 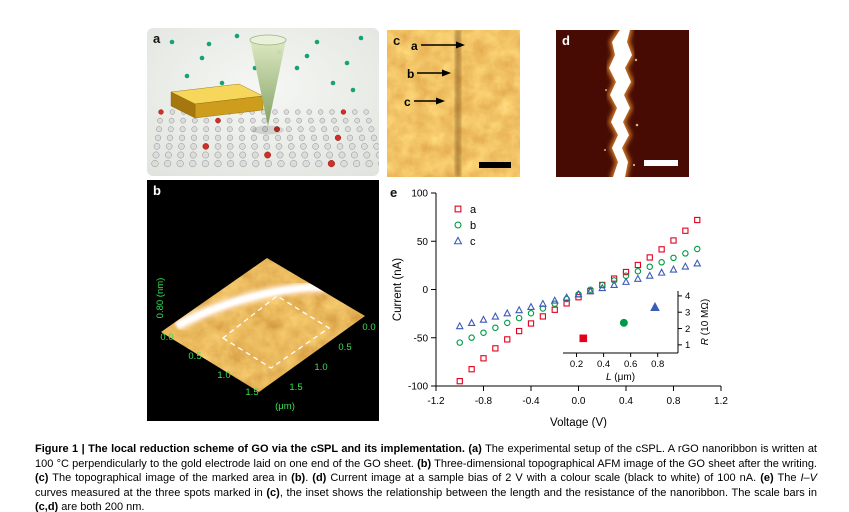 I want to click on setup-illustration, so click(x=263, y=102).